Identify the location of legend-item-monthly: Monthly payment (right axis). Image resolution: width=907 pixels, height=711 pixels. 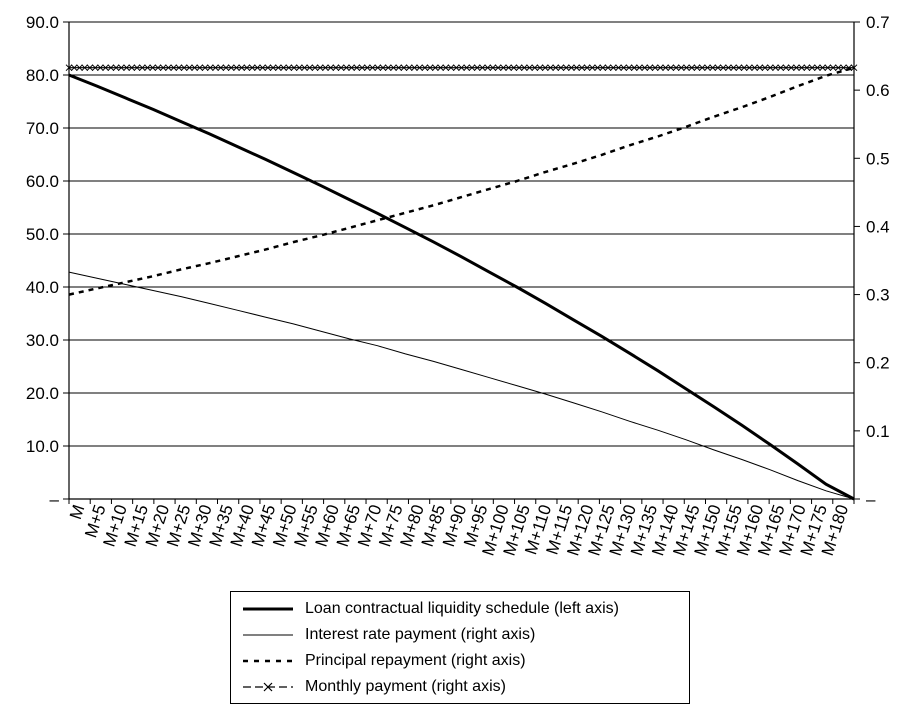
(373, 687).